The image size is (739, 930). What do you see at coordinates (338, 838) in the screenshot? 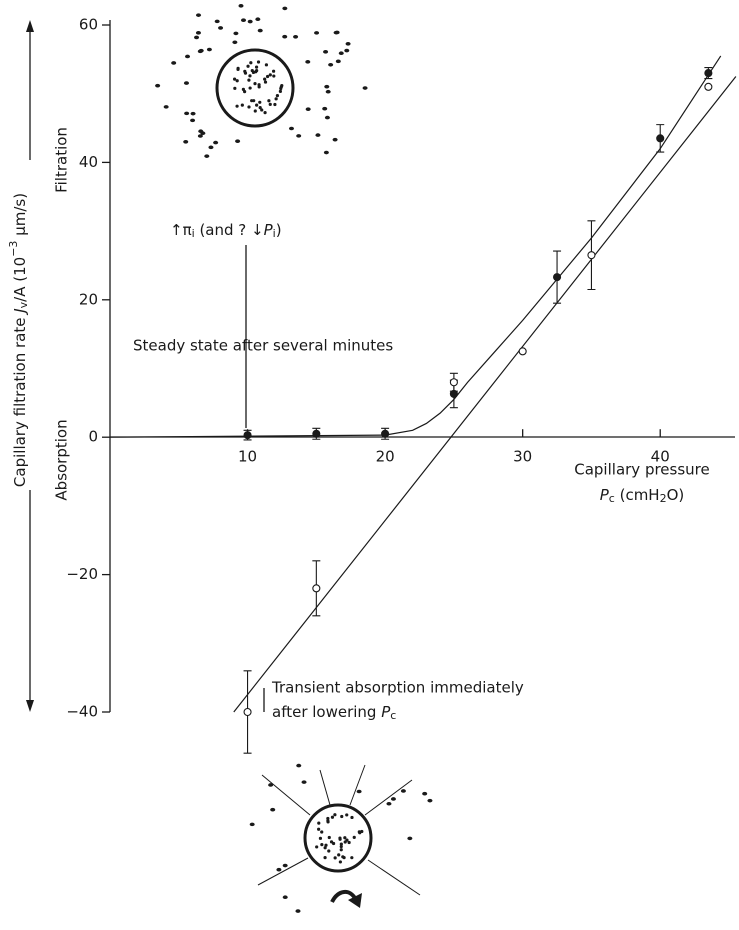
I see `capillary-icon` at bounding box center [338, 838].